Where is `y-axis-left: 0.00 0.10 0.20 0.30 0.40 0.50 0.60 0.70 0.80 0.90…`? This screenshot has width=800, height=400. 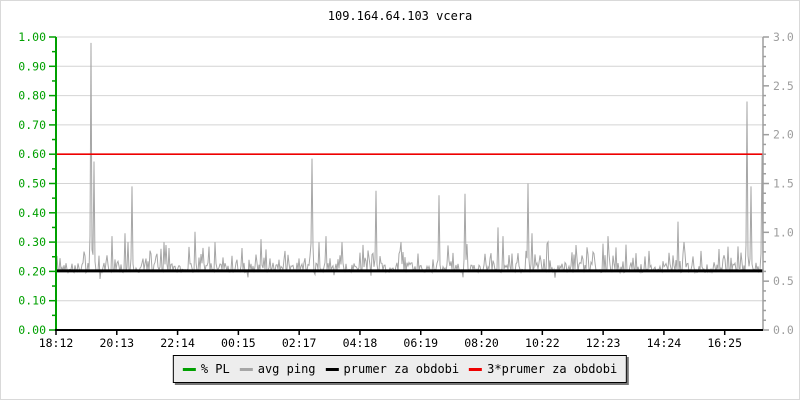 y-axis-left: 0.00 0.10 0.20 0.30 0.40 0.50 0.60 0.70 0.80 0.90… is located at coordinates (37, 183).